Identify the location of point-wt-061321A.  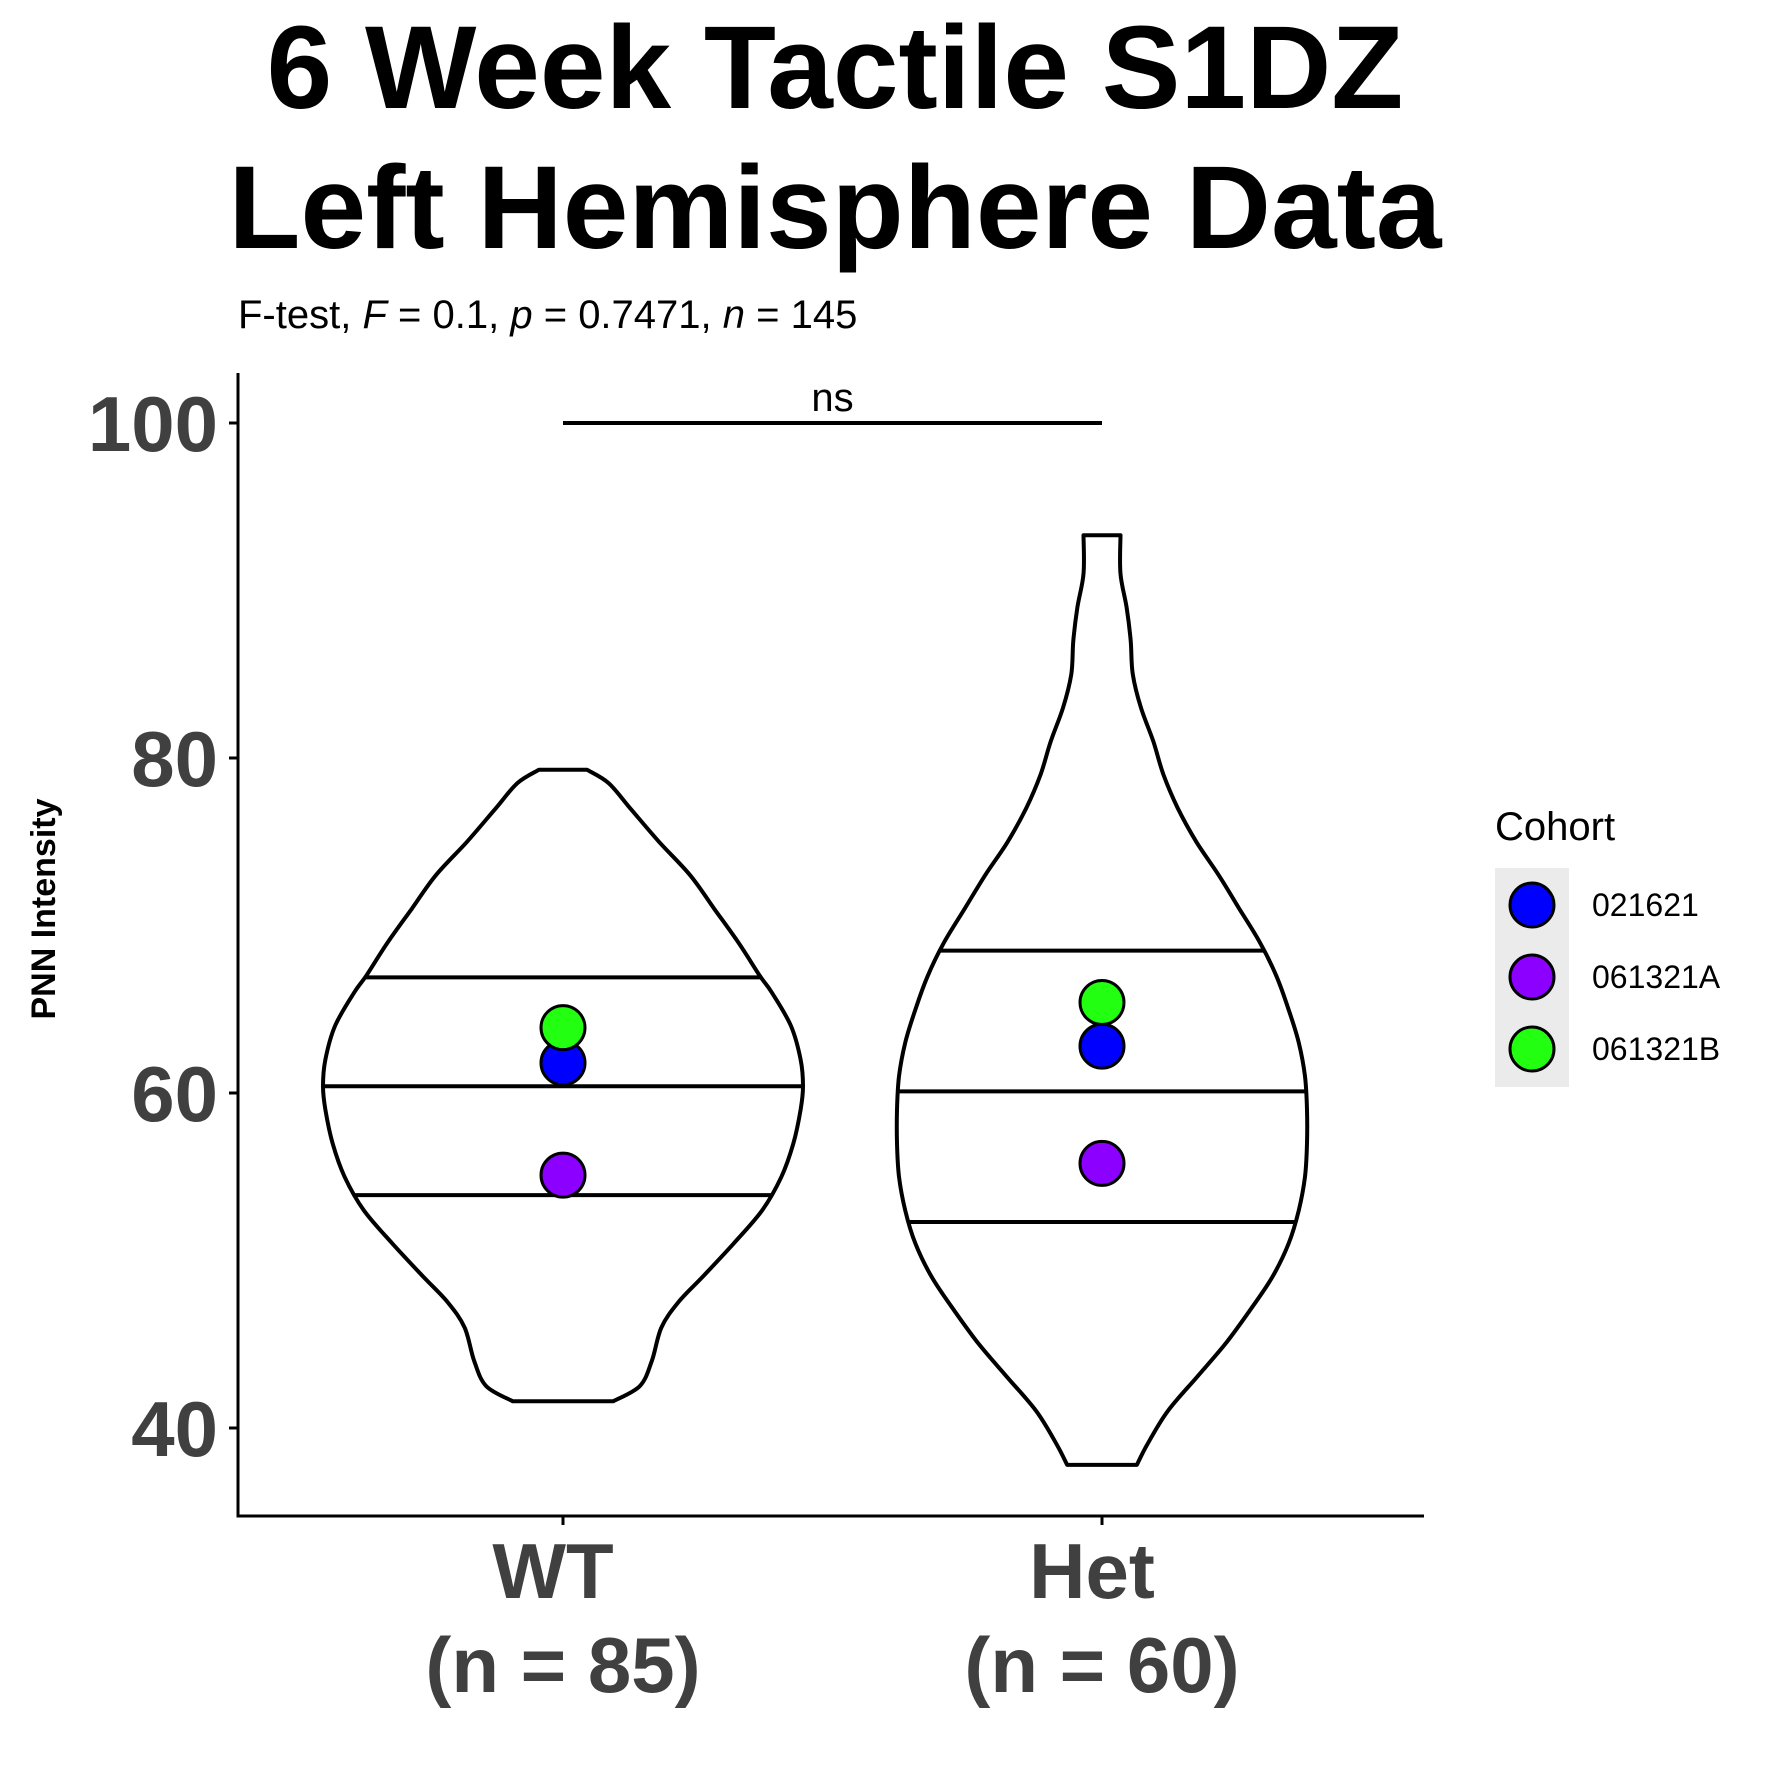
(563, 1175).